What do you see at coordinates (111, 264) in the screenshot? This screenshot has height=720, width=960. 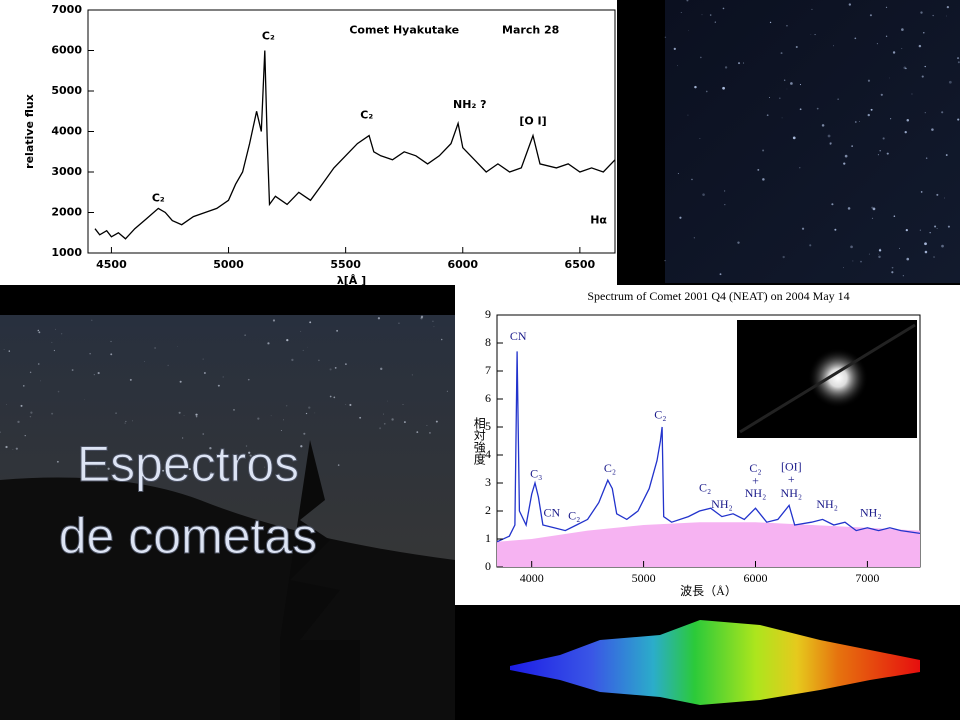 I see `x-tick-label: 4500` at bounding box center [111, 264].